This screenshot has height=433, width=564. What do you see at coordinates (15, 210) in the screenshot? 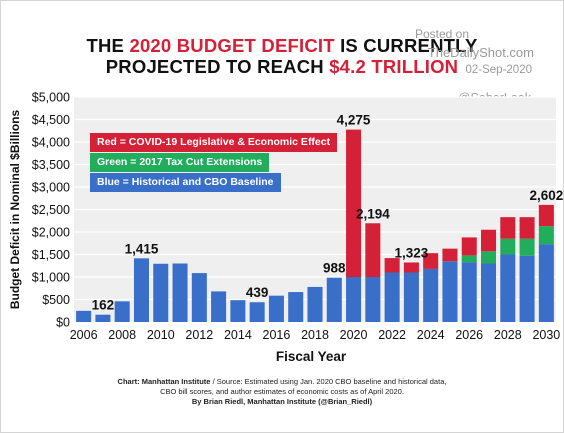
I see `y-axis-title: Budget Deficit in Nominal $Billions` at bounding box center [15, 210].